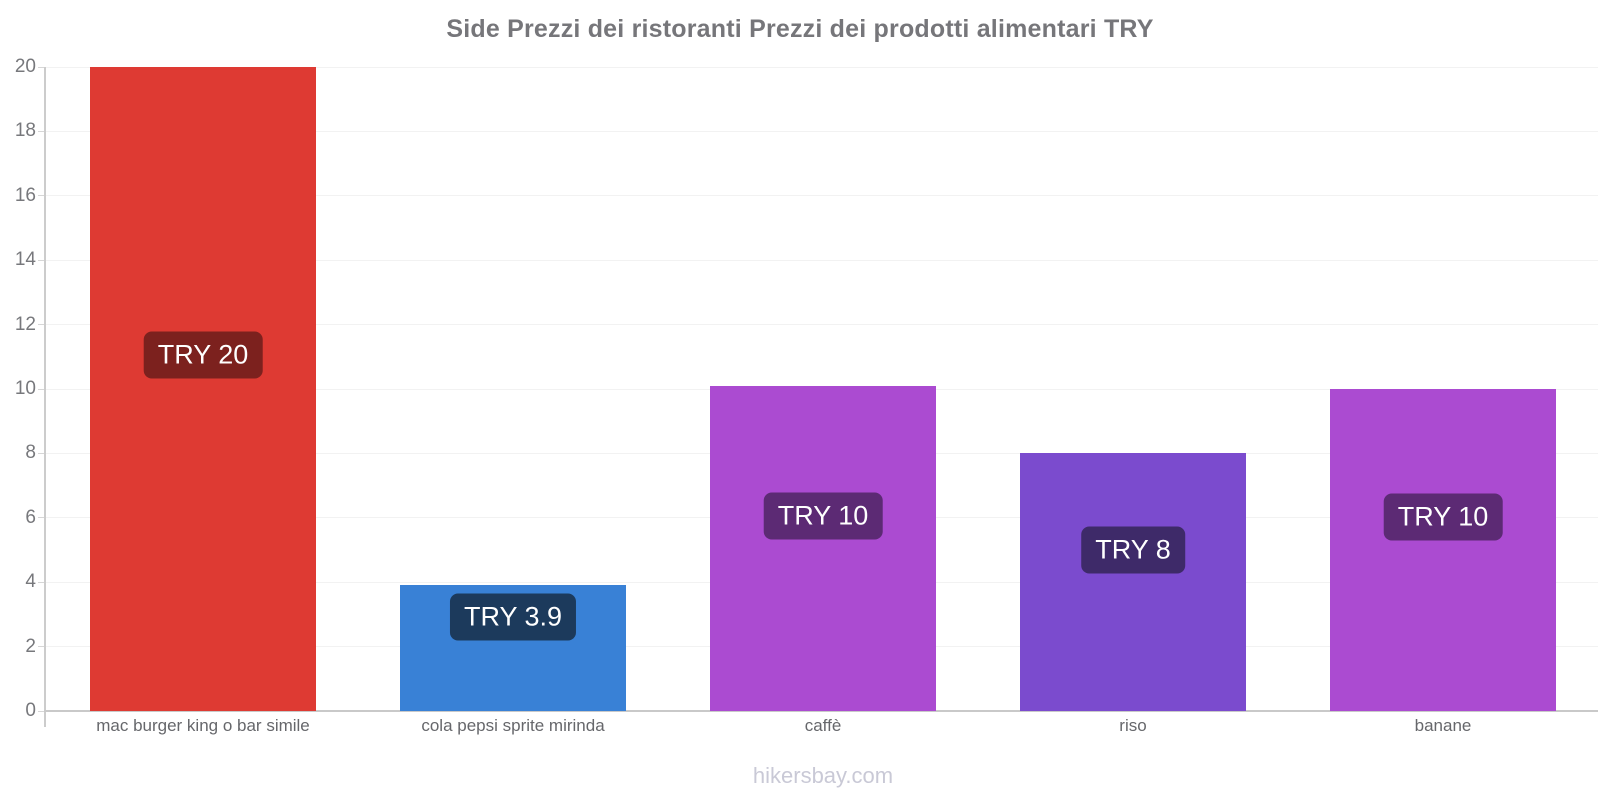 The width and height of the screenshot is (1600, 800). Describe the element at coordinates (25, 388) in the screenshot. I see `y-tick-label-10: 10` at that location.